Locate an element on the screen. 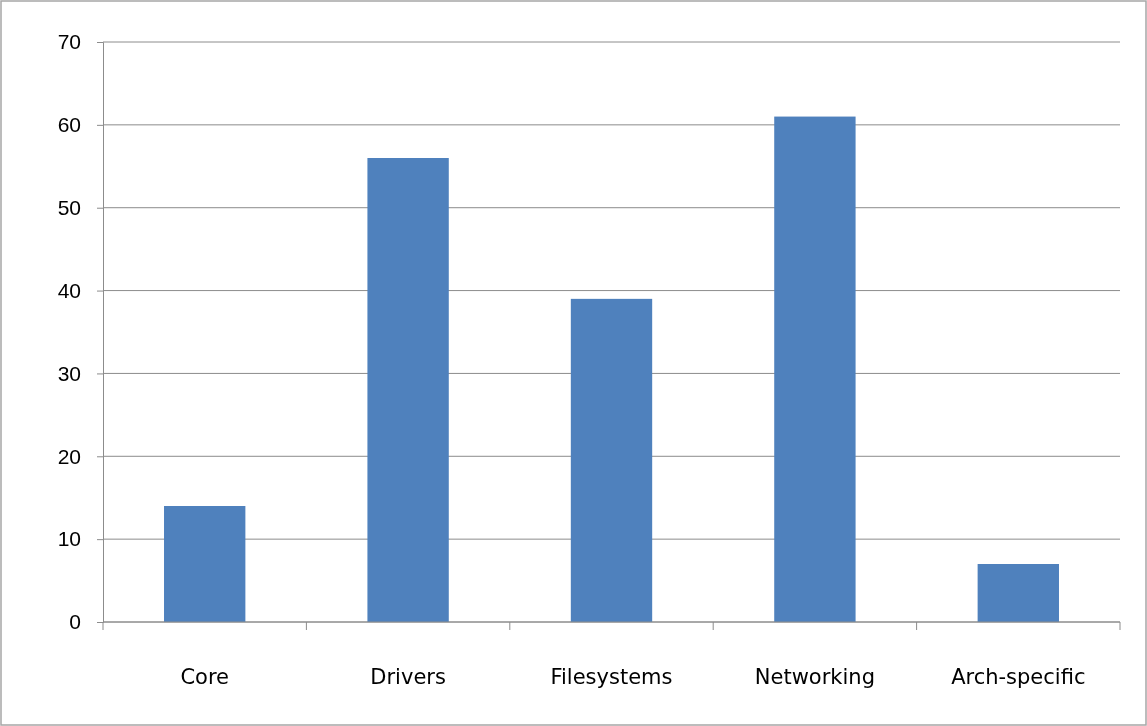 This screenshot has width=1147, height=726. x-tick-label: Arch-specific is located at coordinates (1018, 677).